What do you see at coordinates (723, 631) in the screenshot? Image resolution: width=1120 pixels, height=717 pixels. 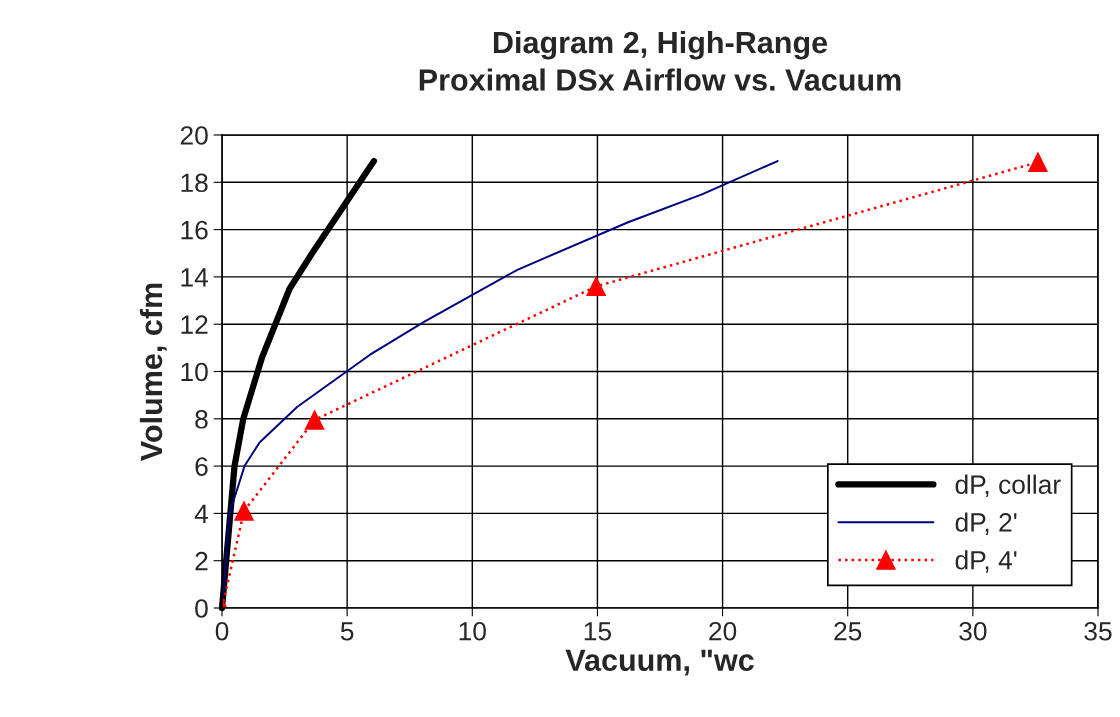 I see `x-tick-label: 20` at bounding box center [723, 631].